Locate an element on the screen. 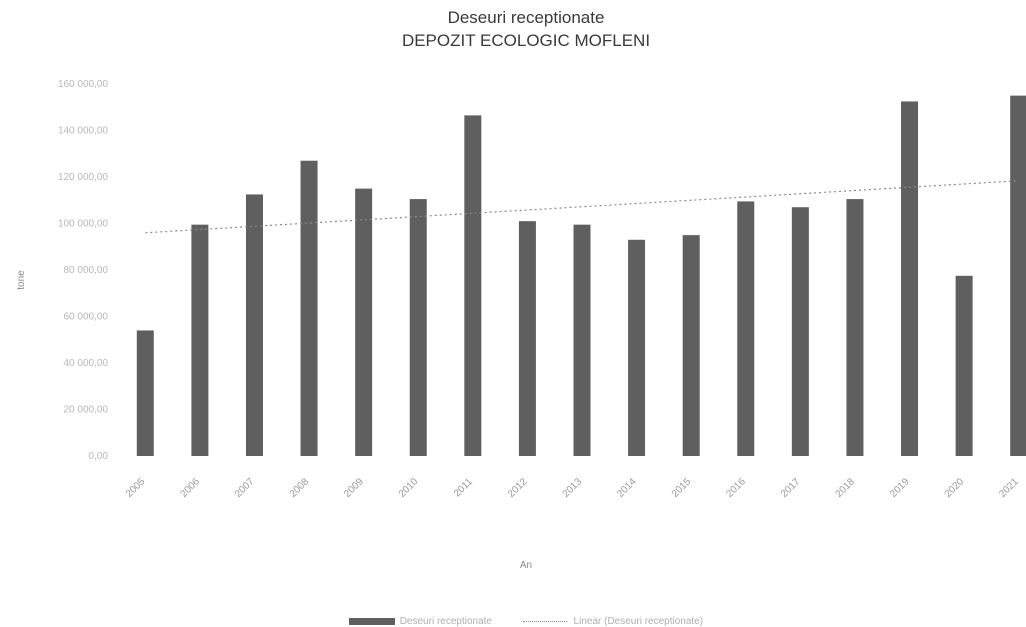 This screenshot has height=627, width=1026. y-axis-label: tone is located at coordinates (21, 280).